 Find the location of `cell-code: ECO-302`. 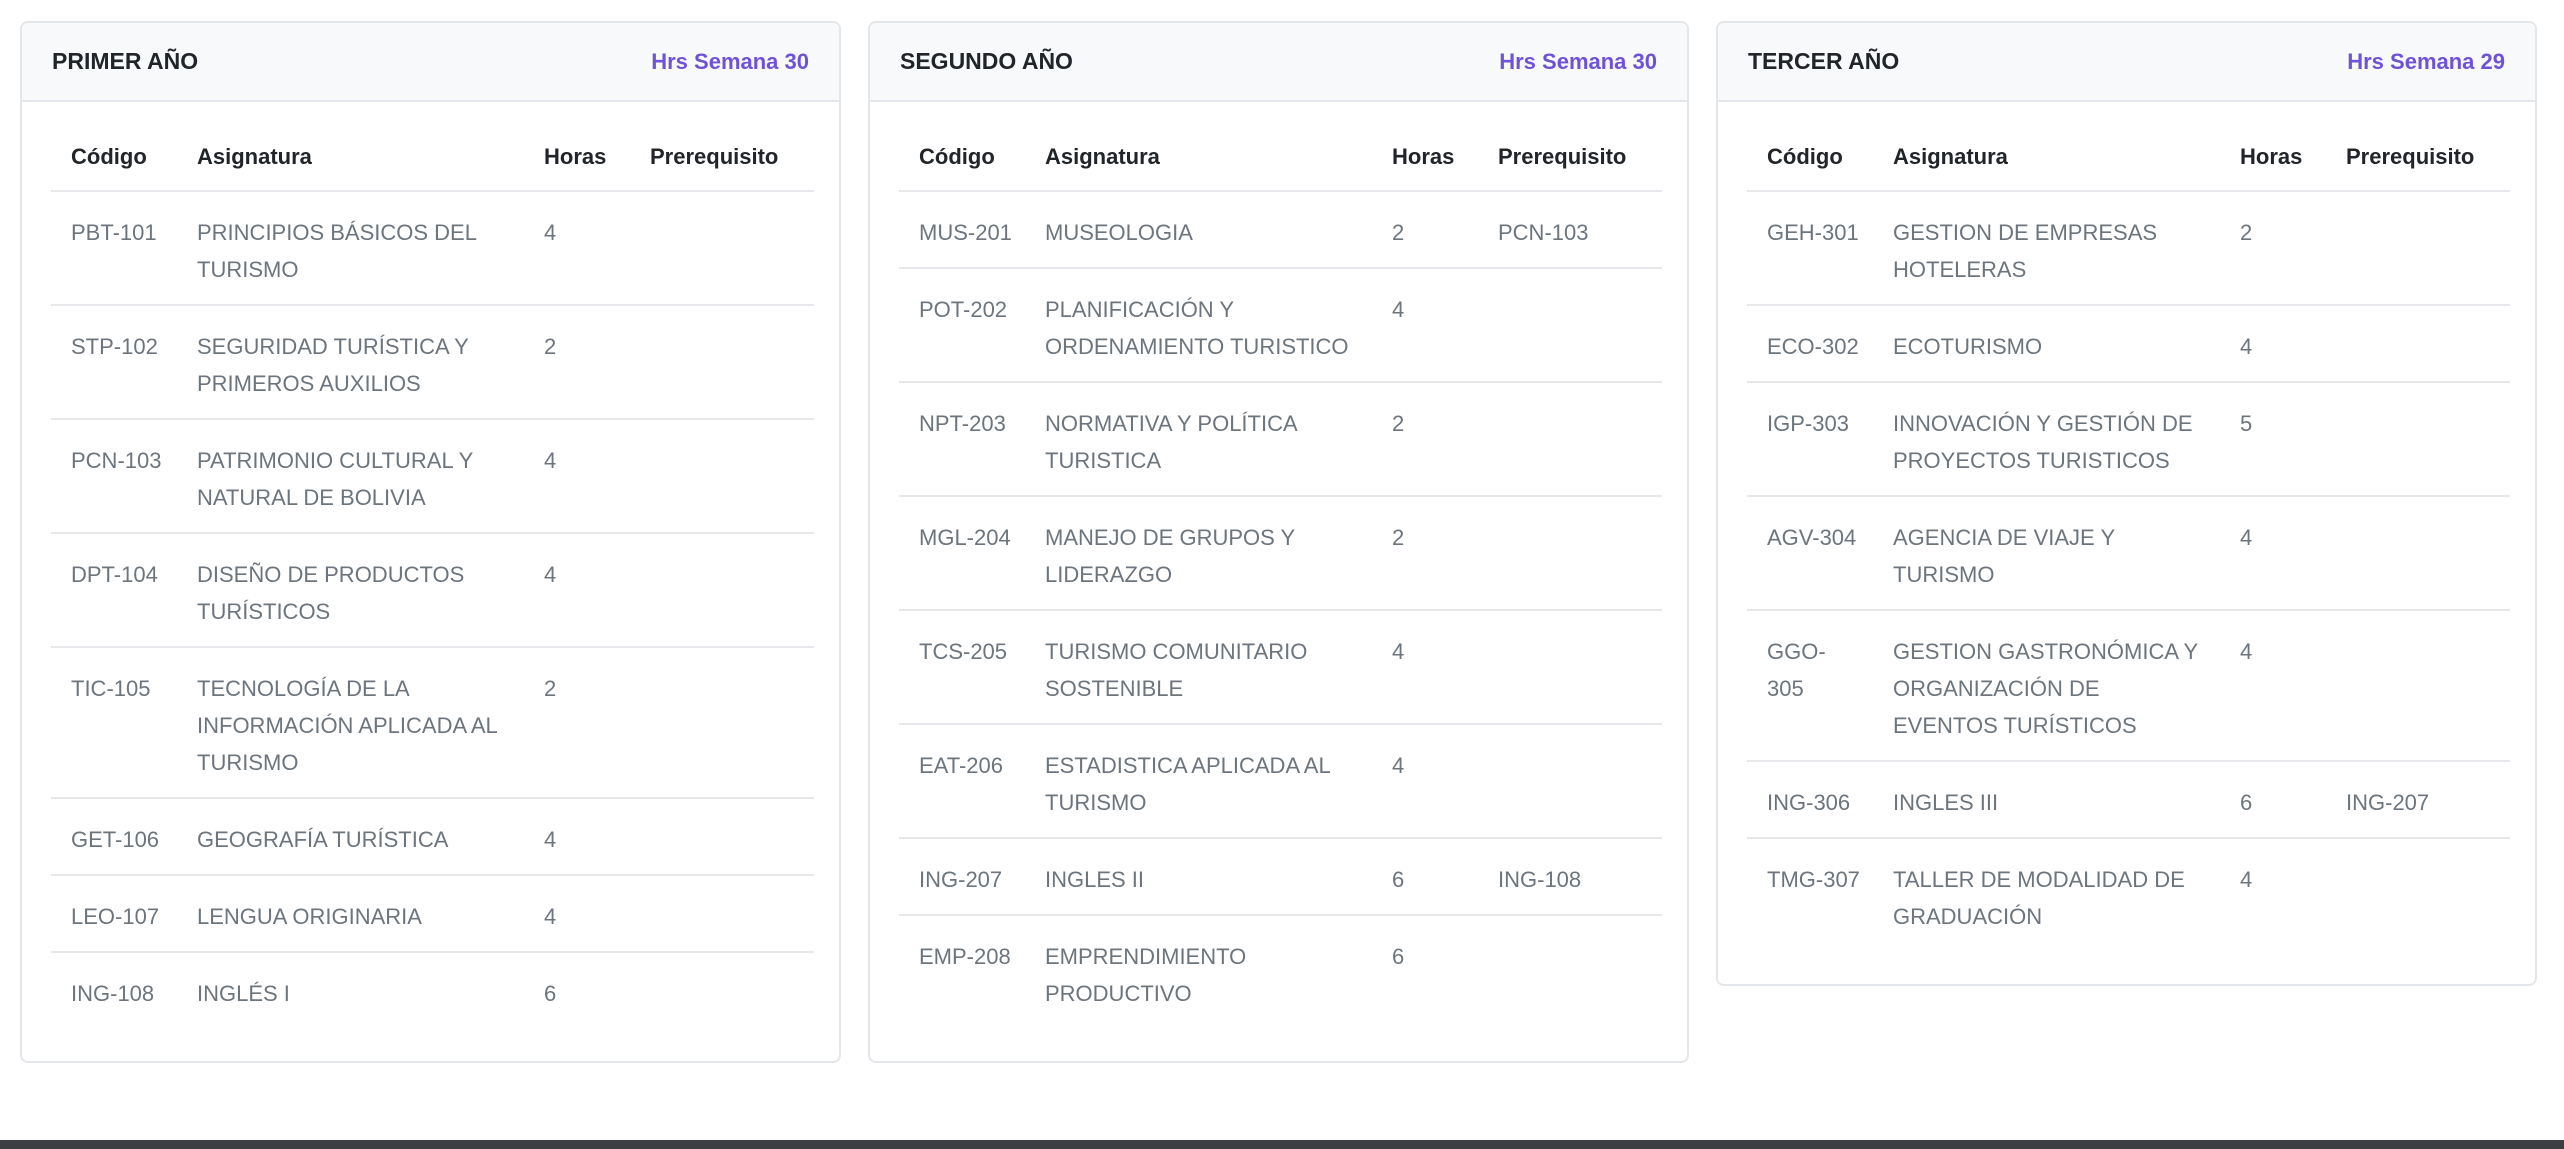

cell-code: ECO-302 is located at coordinates (1810, 343).